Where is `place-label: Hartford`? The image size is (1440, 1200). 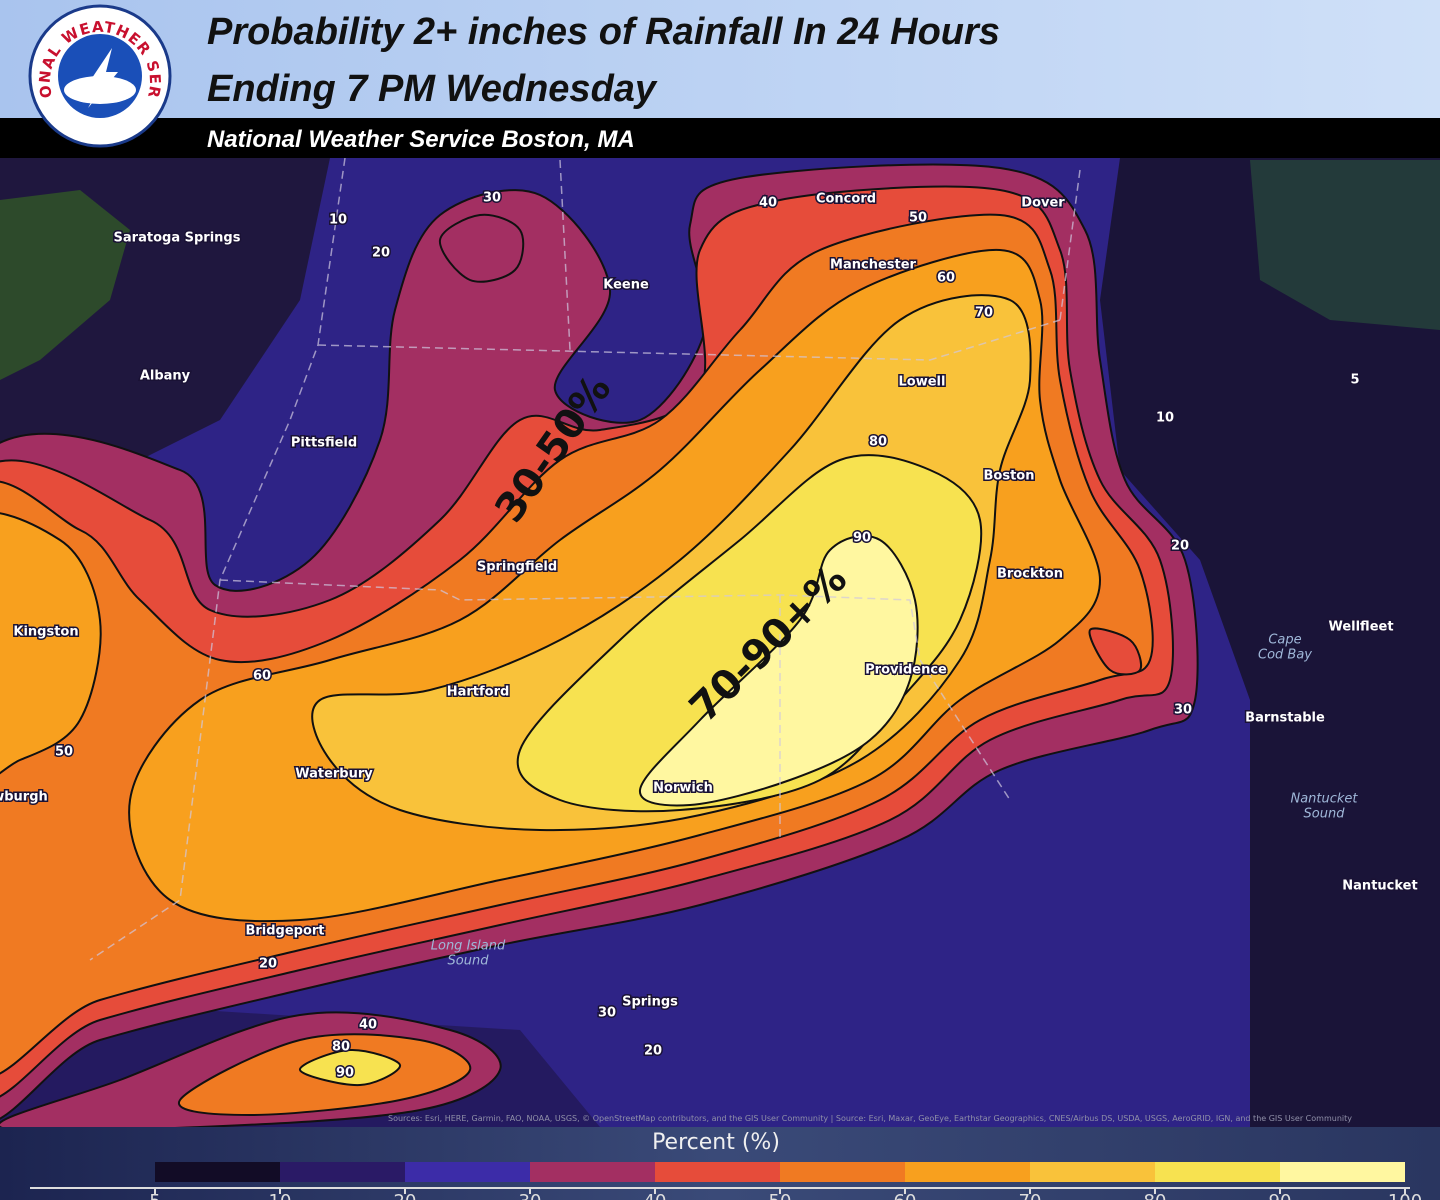 place-label: Hartford is located at coordinates (478, 692).